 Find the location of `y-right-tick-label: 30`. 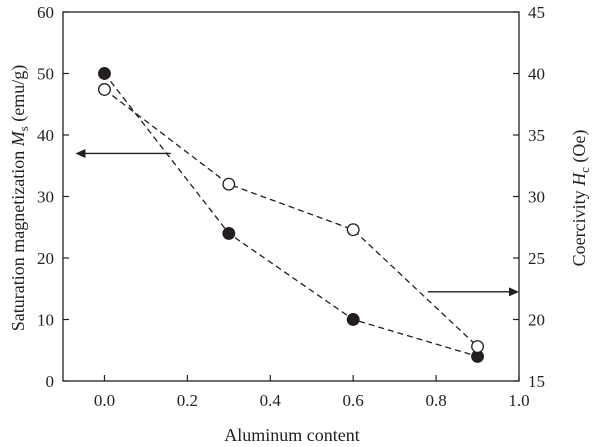

y-right-tick-label: 30 is located at coordinates (536, 197).